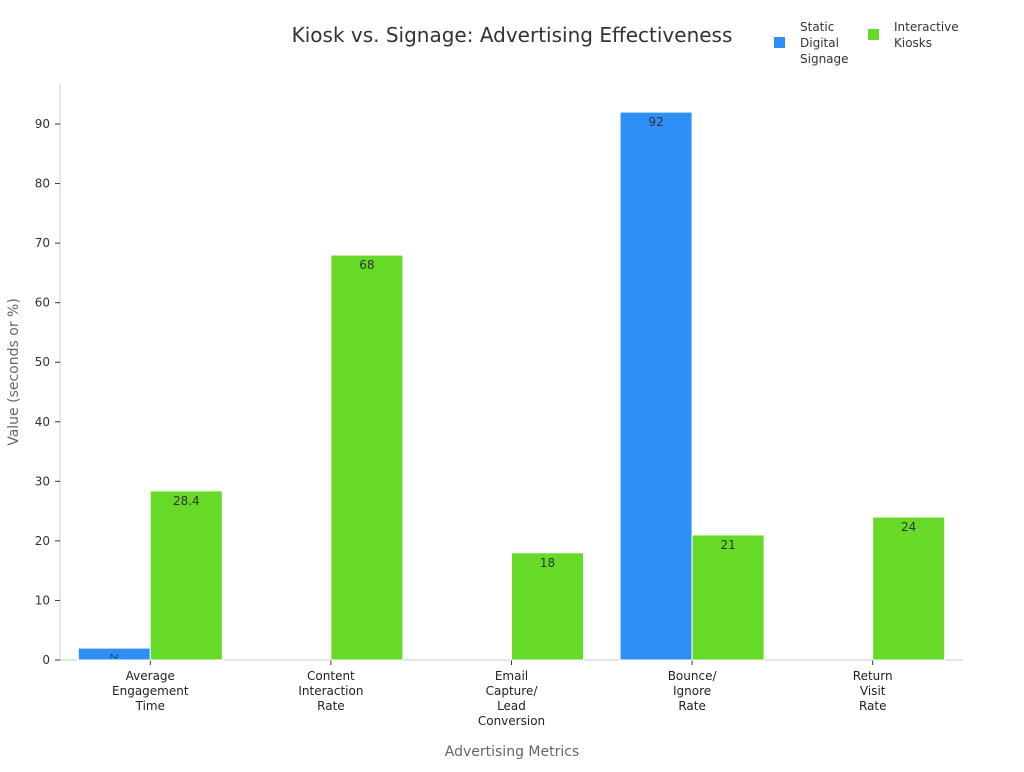  Describe the element at coordinates (46, 660) in the screenshot. I see `y-tick-label: 0` at that location.